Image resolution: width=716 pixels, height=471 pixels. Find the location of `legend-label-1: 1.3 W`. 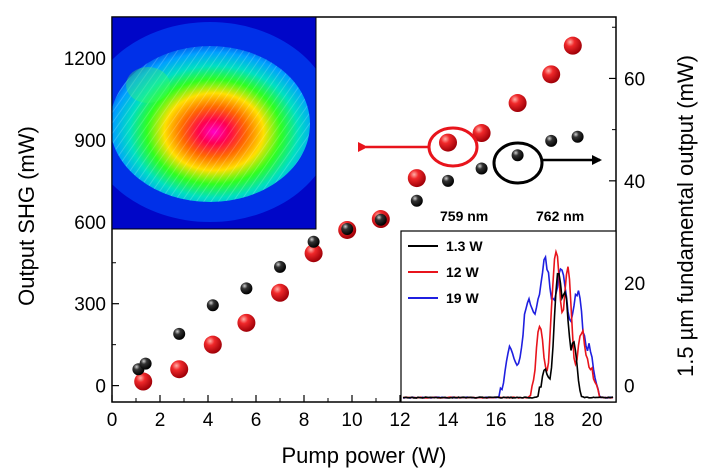

legend-label-1: 1.3 W is located at coordinates (464, 246).